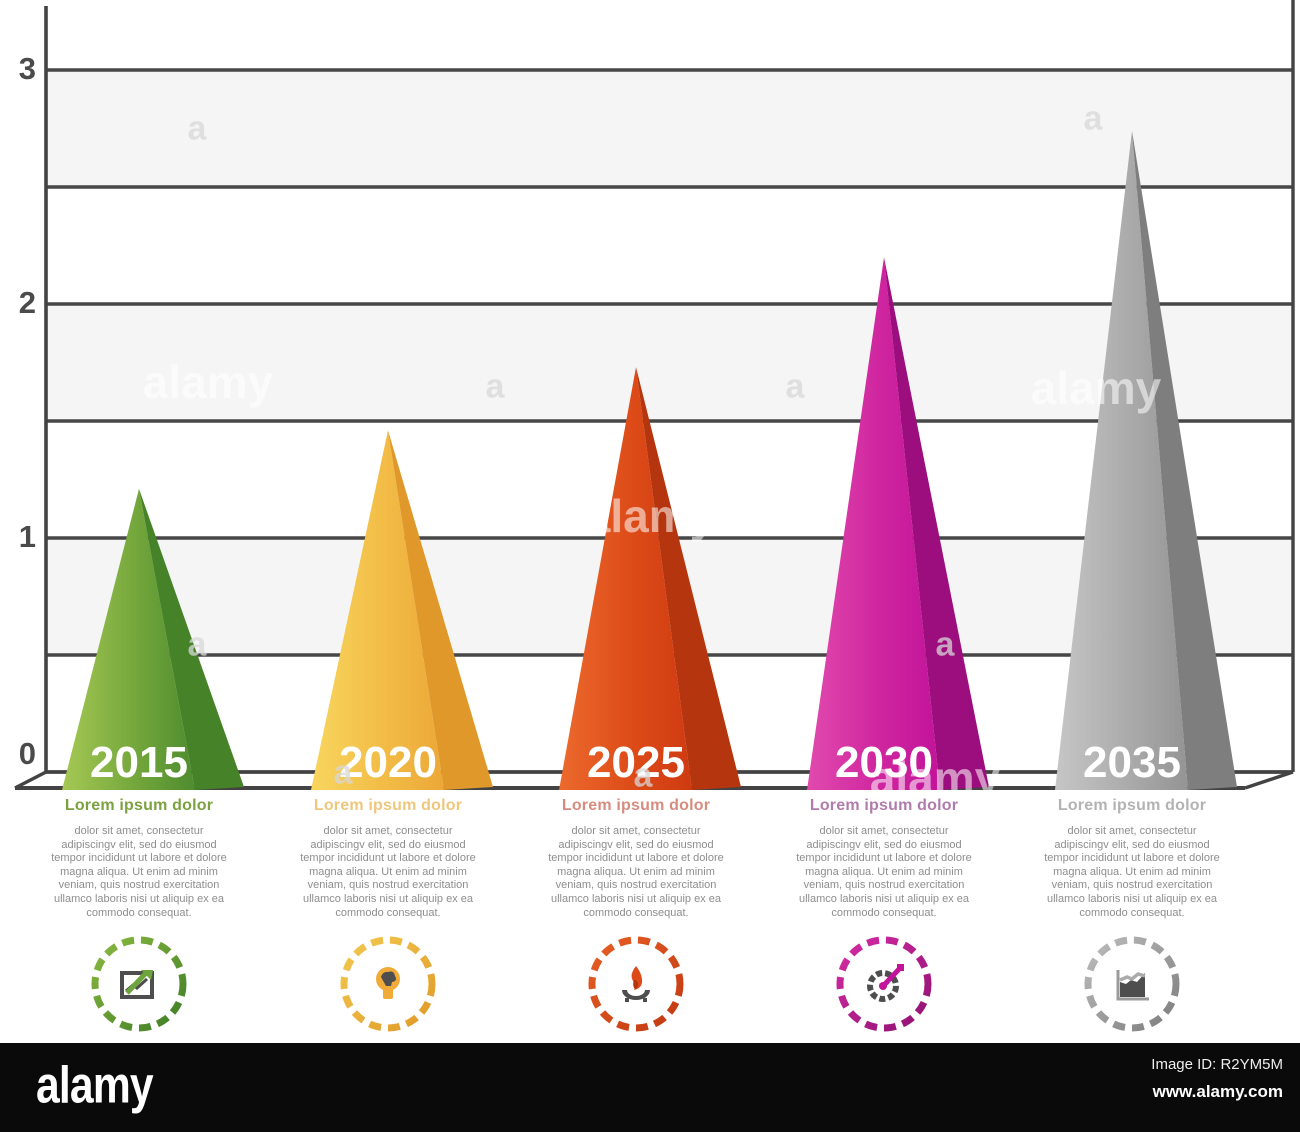 Image resolution: width=1300 pixels, height=1132 pixels. I want to click on cone-year-label: 2035, so click(1132, 762).